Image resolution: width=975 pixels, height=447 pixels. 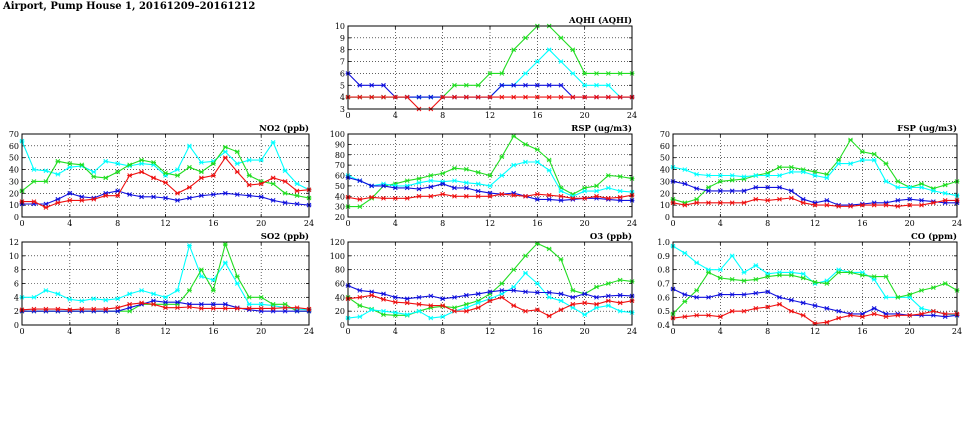 What do you see at coordinates (490, 196) in the screenshot?
I see `series-red` at bounding box center [490, 196].